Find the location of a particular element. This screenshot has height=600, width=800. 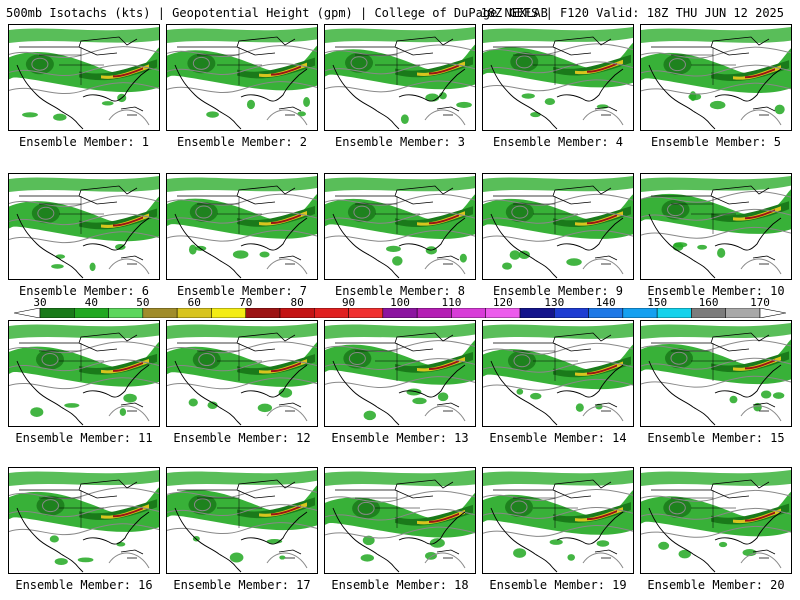

colorbar-tick-label: 170 is located at coordinates (760, 302).